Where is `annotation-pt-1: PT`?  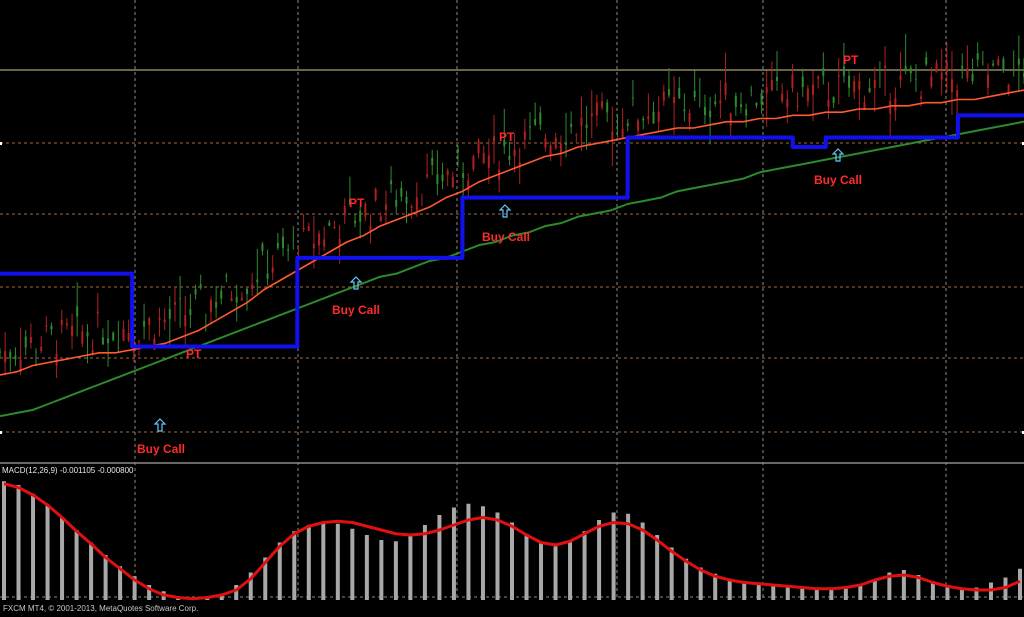
annotation-pt-1: PT is located at coordinates (194, 354).